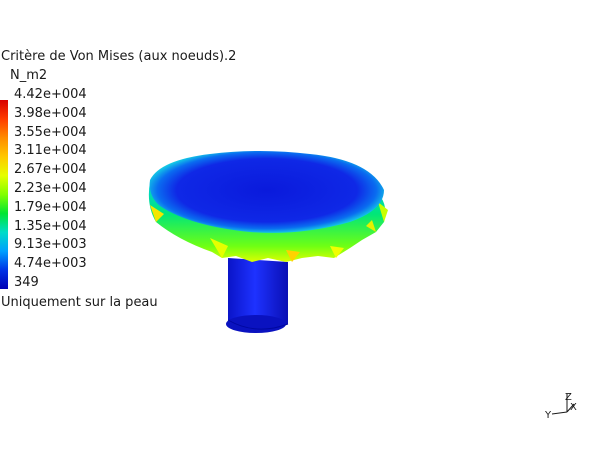  Describe the element at coordinates (257, 295) in the screenshot. I see `shaft` at that location.